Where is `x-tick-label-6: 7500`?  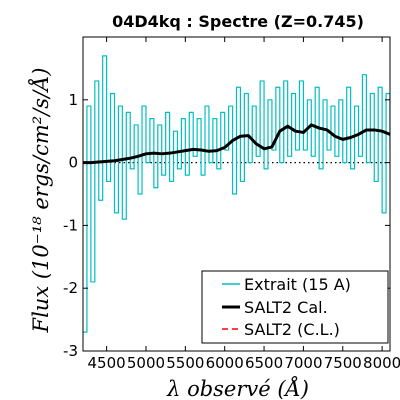
x-tick-label-6: 7500 is located at coordinates (343, 363).